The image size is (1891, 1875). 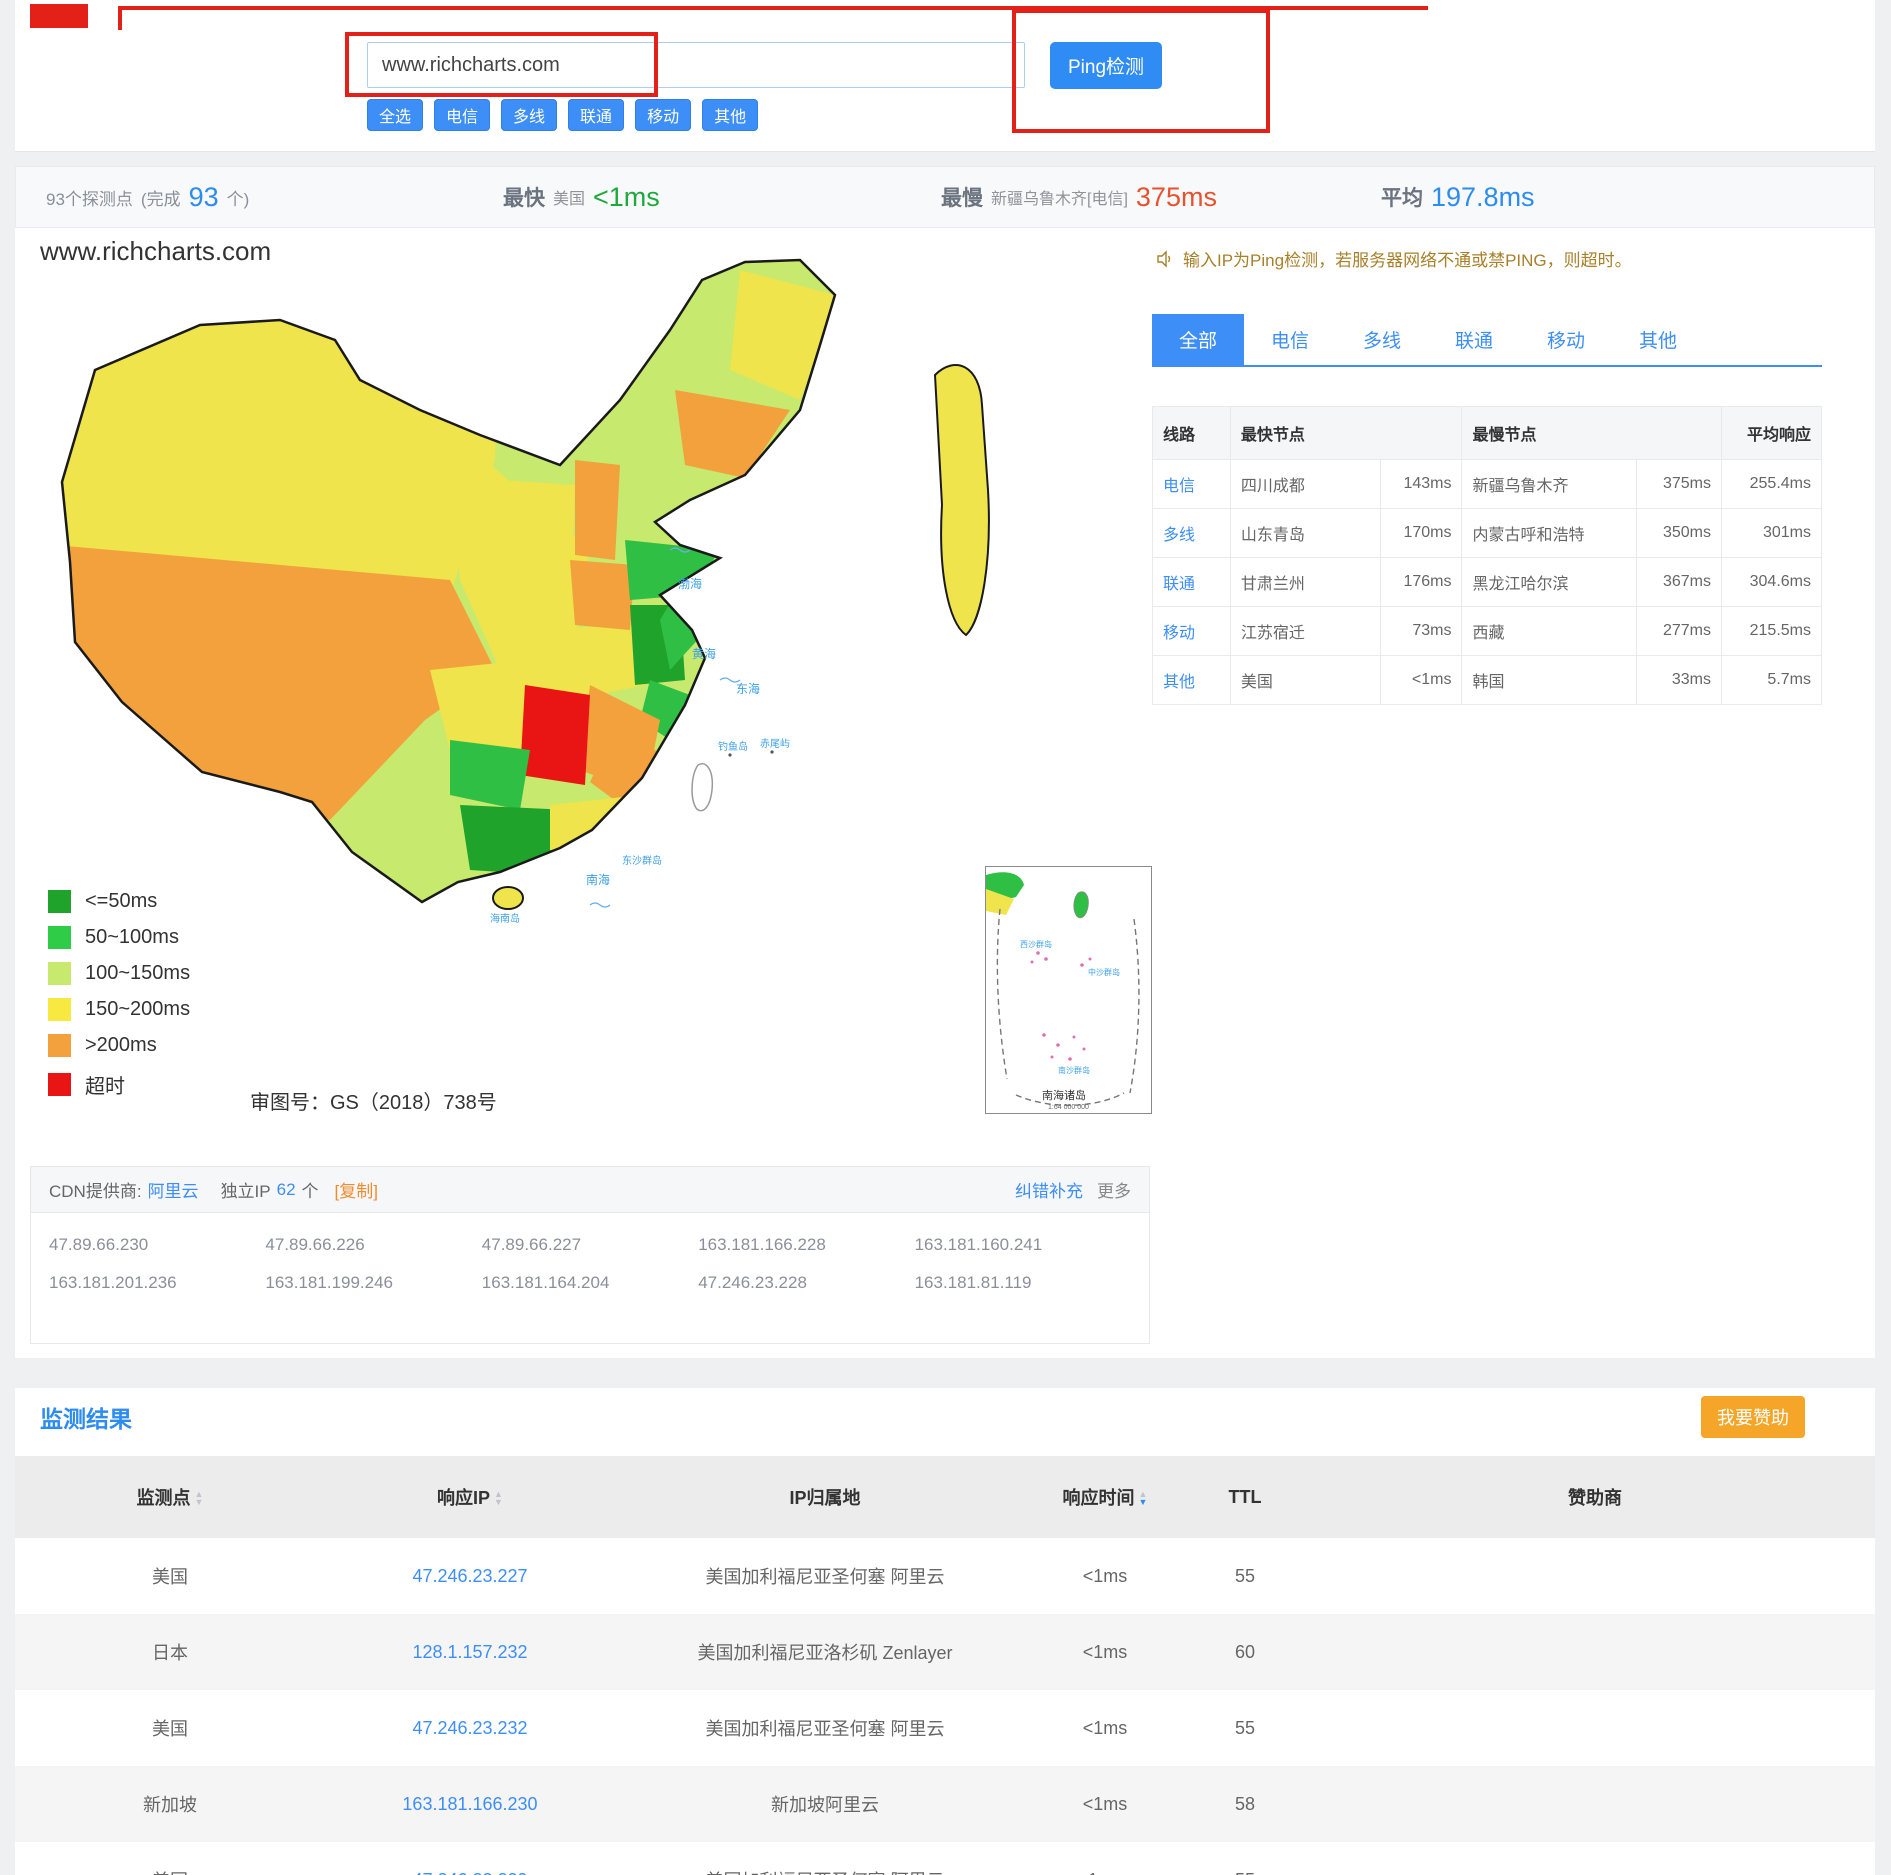 What do you see at coordinates (1753, 1417) in the screenshot?
I see `sponsor-button: 我要赞助` at bounding box center [1753, 1417].